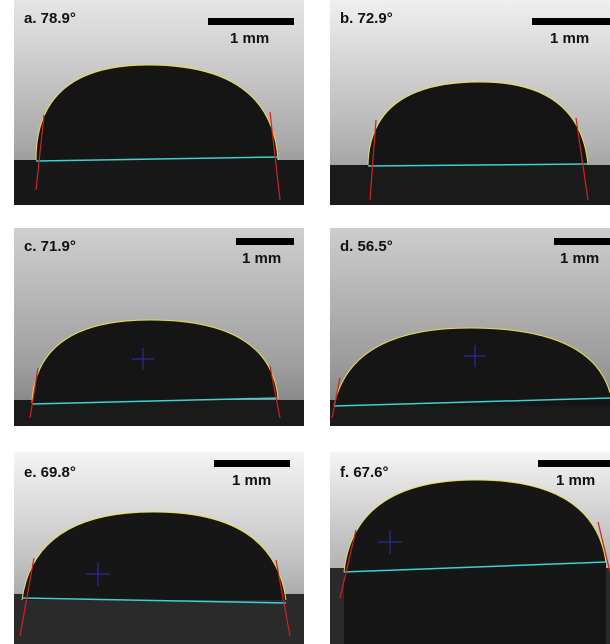 The image size is (610, 644). I want to click on scale-bar-e, so click(252, 463).